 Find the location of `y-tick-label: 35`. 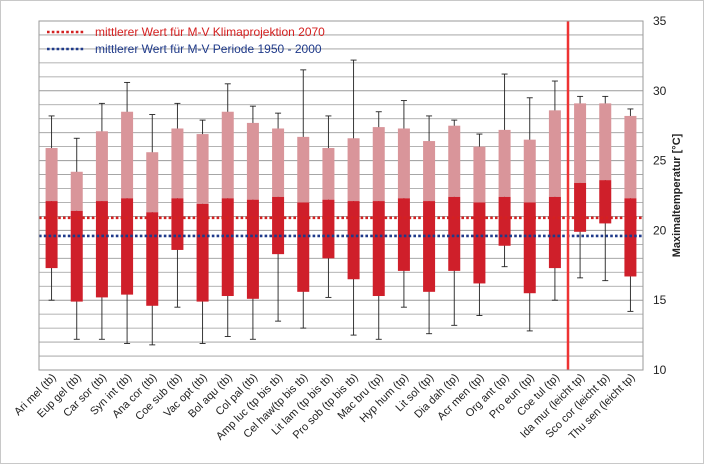

y-tick-label: 35 is located at coordinates (660, 21).